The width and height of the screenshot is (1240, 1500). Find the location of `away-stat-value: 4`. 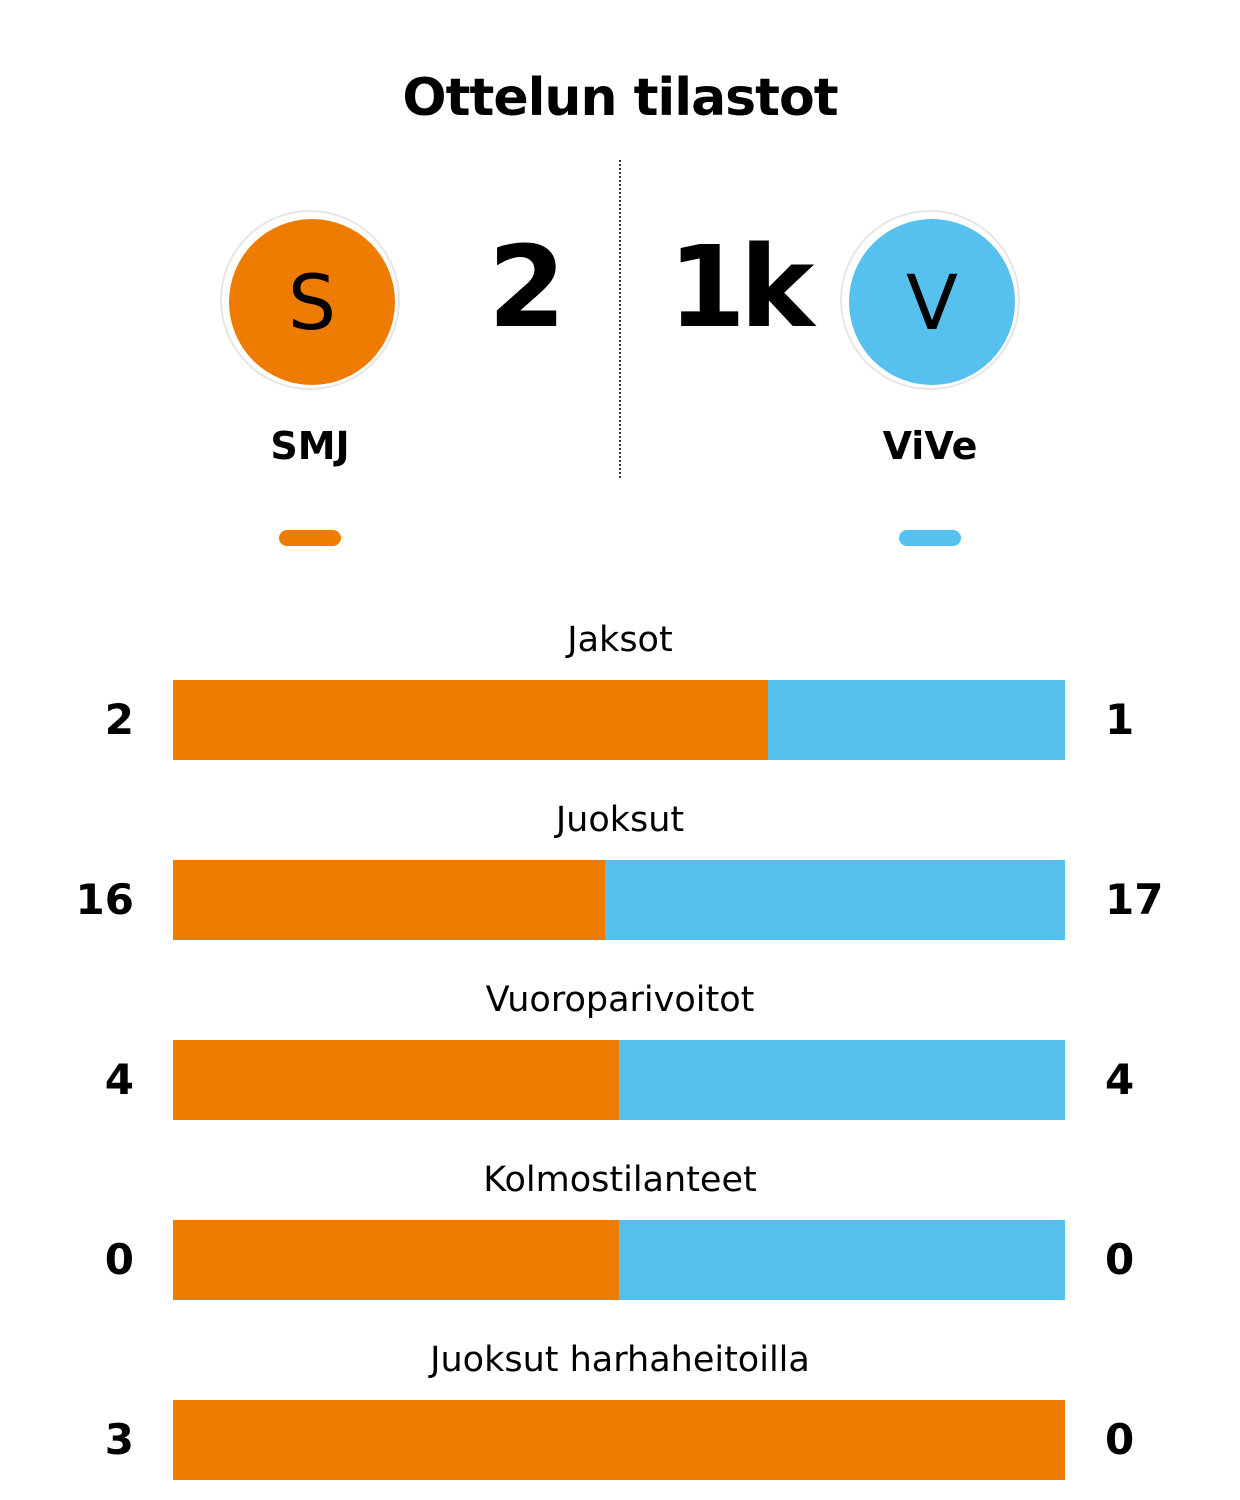

away-stat-value: 4 is located at coordinates (1120, 1079).